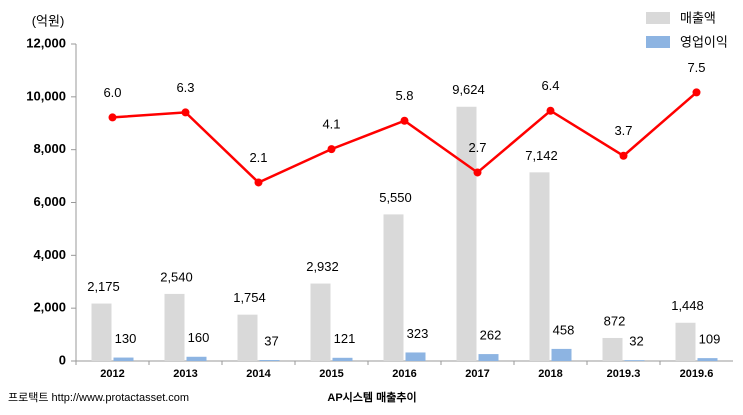 This screenshot has height=415, width=743. I want to click on data-label: 2,540, so click(176, 276).